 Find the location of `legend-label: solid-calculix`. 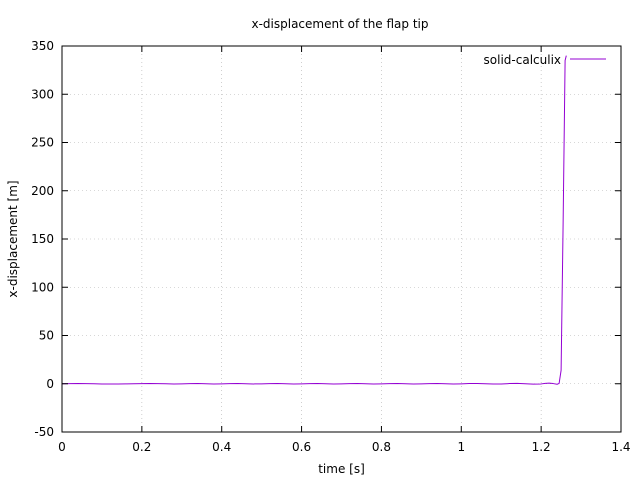

legend-label: solid-calculix is located at coordinates (522, 60).